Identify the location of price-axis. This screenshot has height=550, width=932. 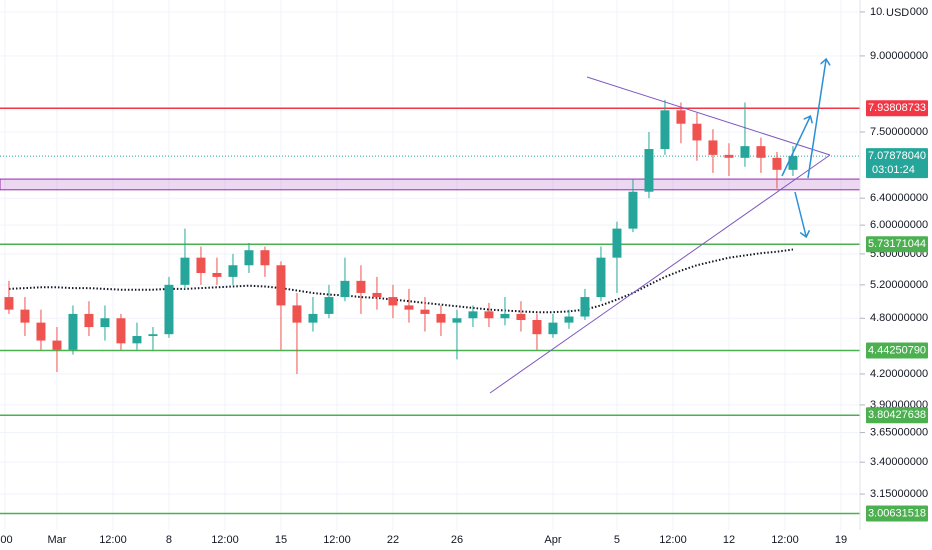
(896, 275).